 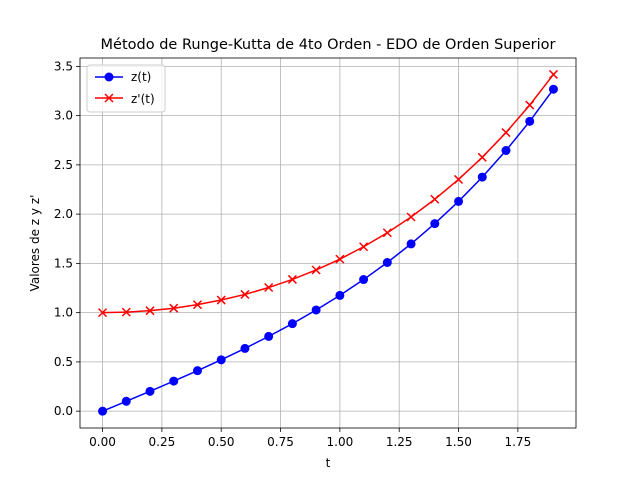 What do you see at coordinates (63, 411) in the screenshot?
I see `y-tick-label: 0.0` at bounding box center [63, 411].